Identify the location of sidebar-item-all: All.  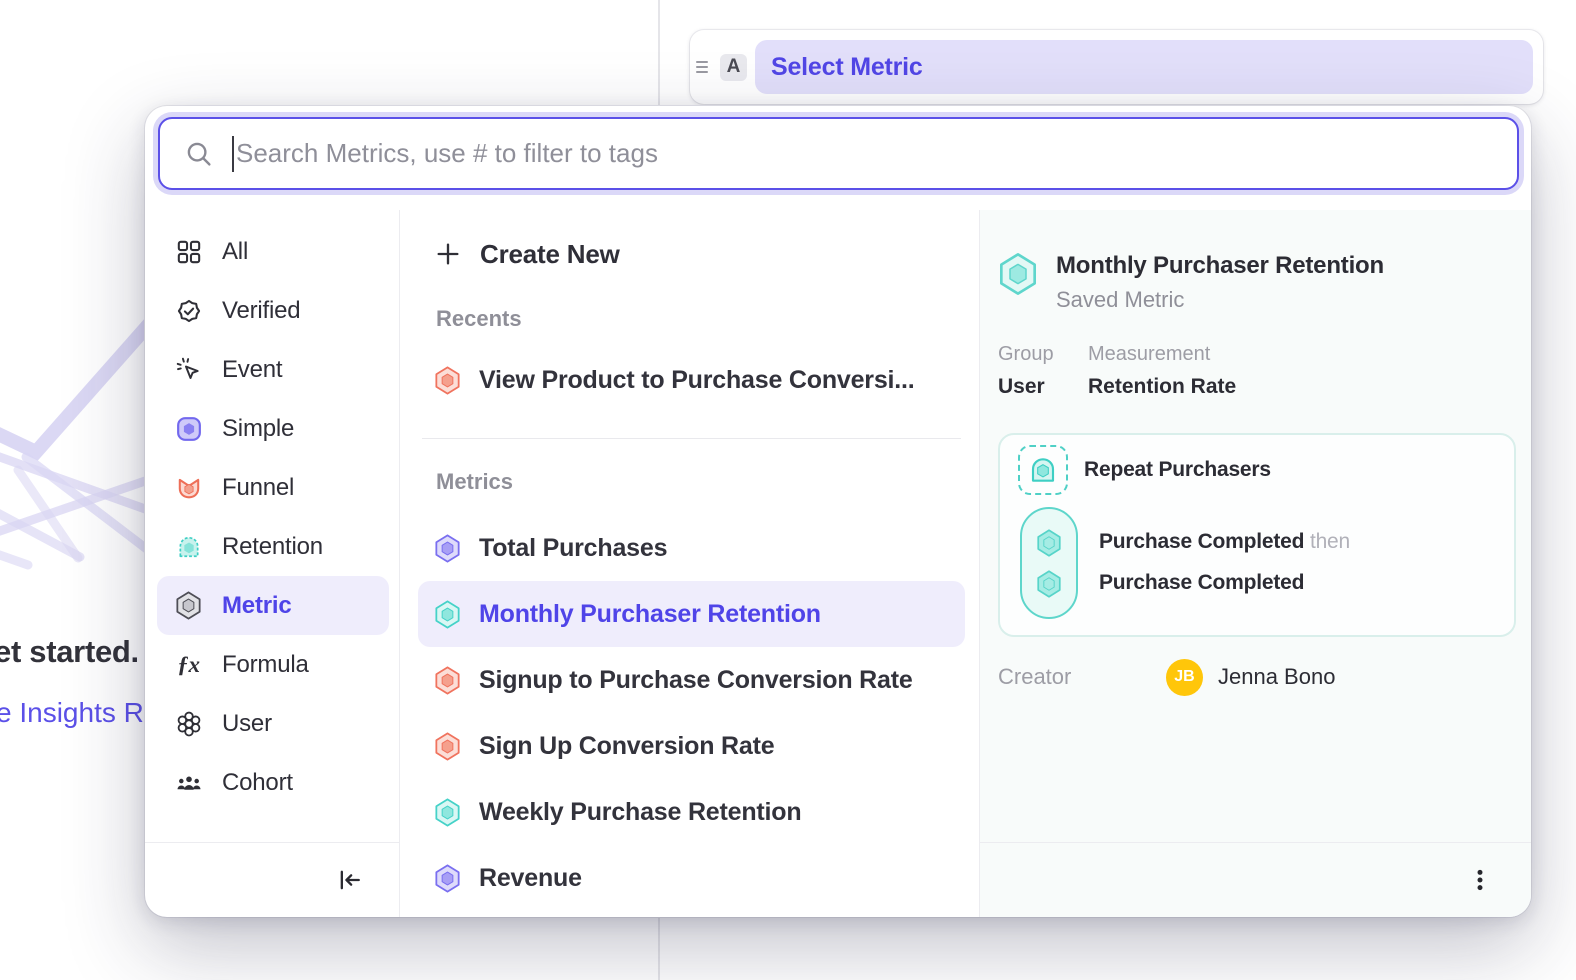
(273, 251).